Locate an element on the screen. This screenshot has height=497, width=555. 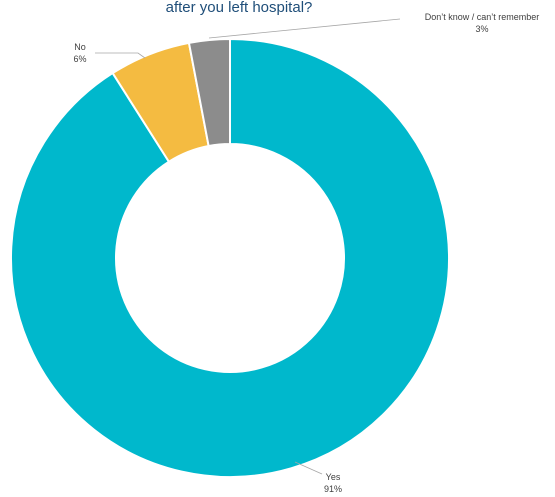
chart-title: after you left hospital? is located at coordinates (239, 8).